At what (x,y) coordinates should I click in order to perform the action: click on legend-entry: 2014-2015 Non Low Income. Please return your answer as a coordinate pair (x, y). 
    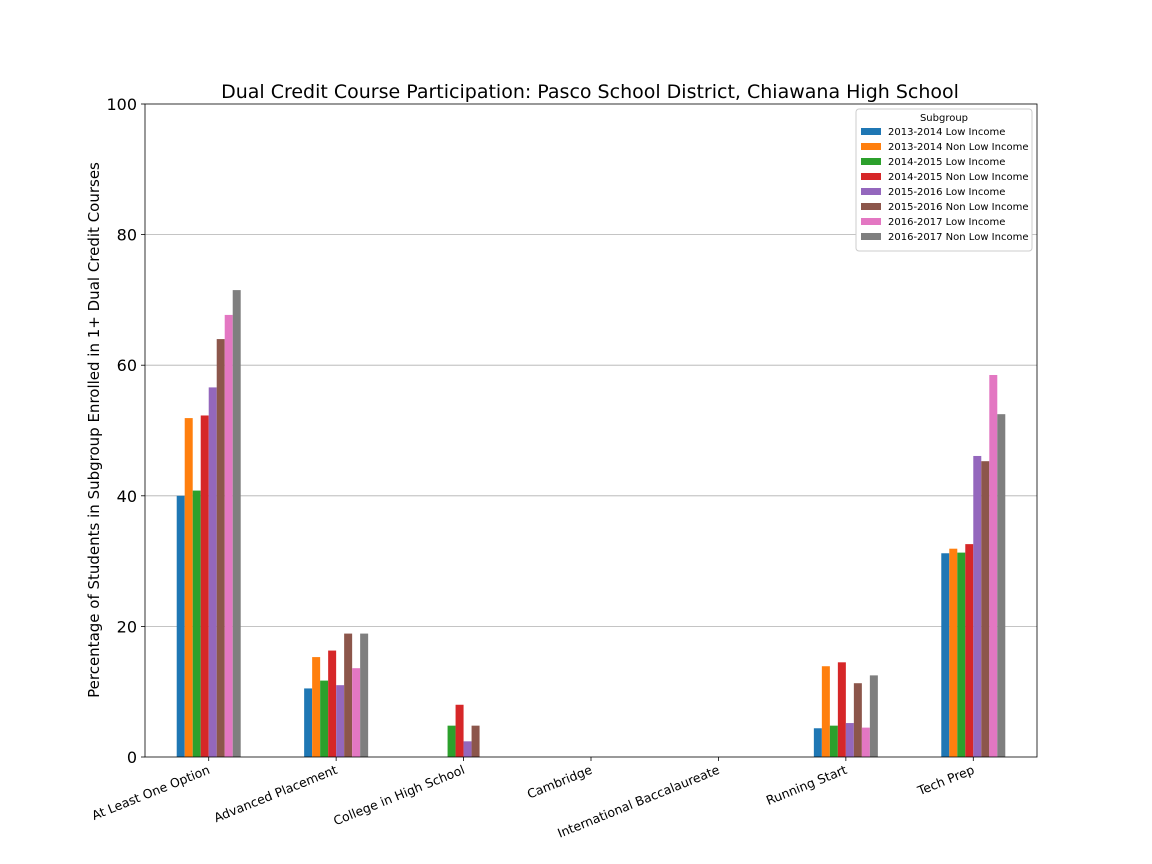
    Looking at the image, I should click on (958, 177).